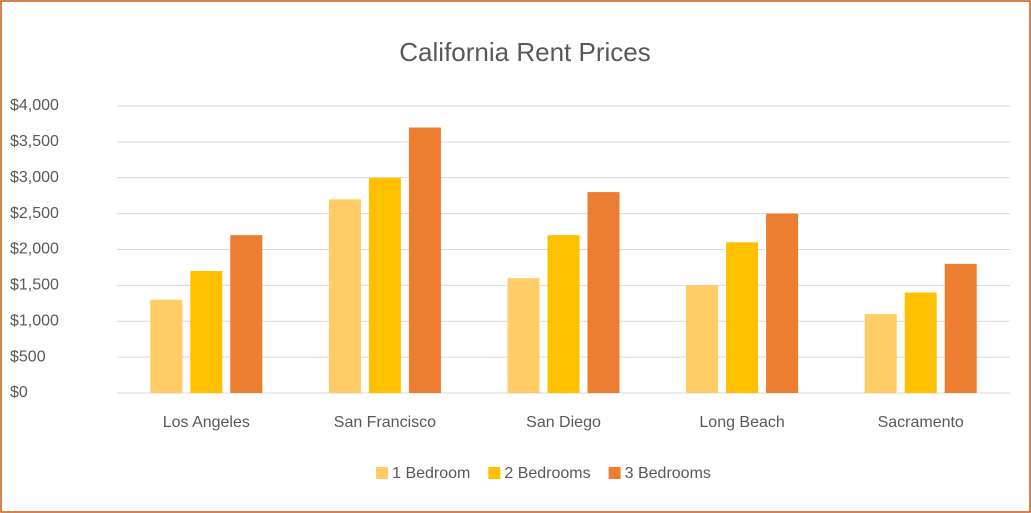 This screenshot has width=1031, height=513. Describe the element at coordinates (19, 392) in the screenshot. I see `y-tick-label: $0` at that location.